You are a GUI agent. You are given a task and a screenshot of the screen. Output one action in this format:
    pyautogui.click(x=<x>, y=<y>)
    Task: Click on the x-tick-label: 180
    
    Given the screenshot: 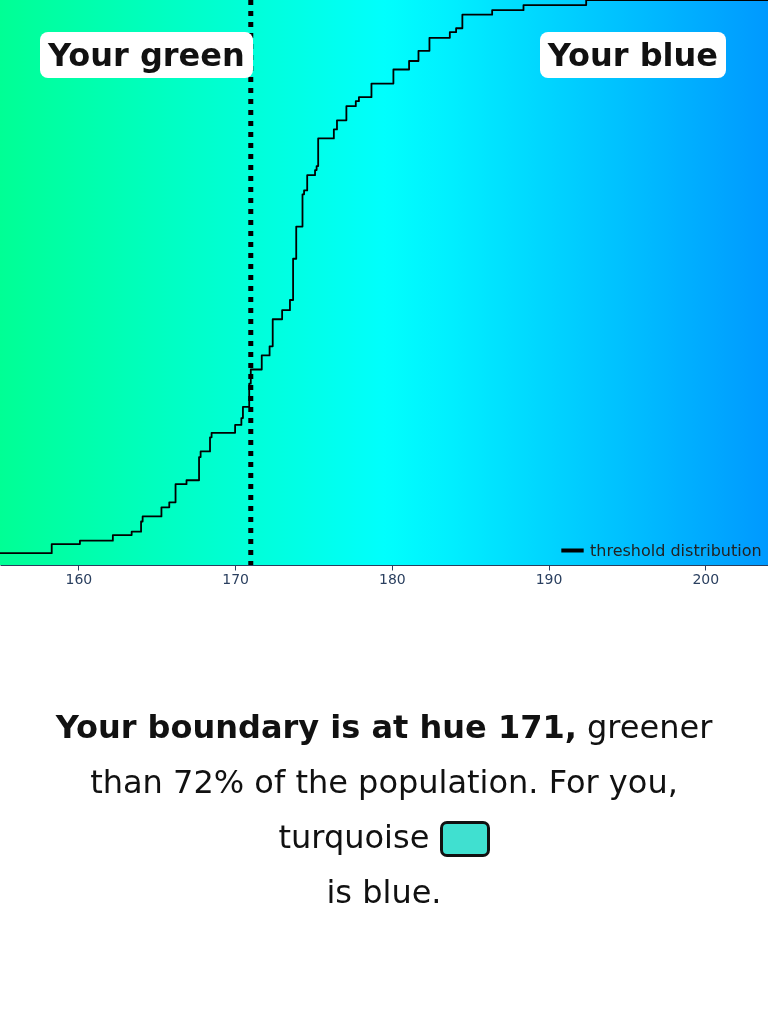 What is the action you would take?
    pyautogui.click(x=392, y=578)
    